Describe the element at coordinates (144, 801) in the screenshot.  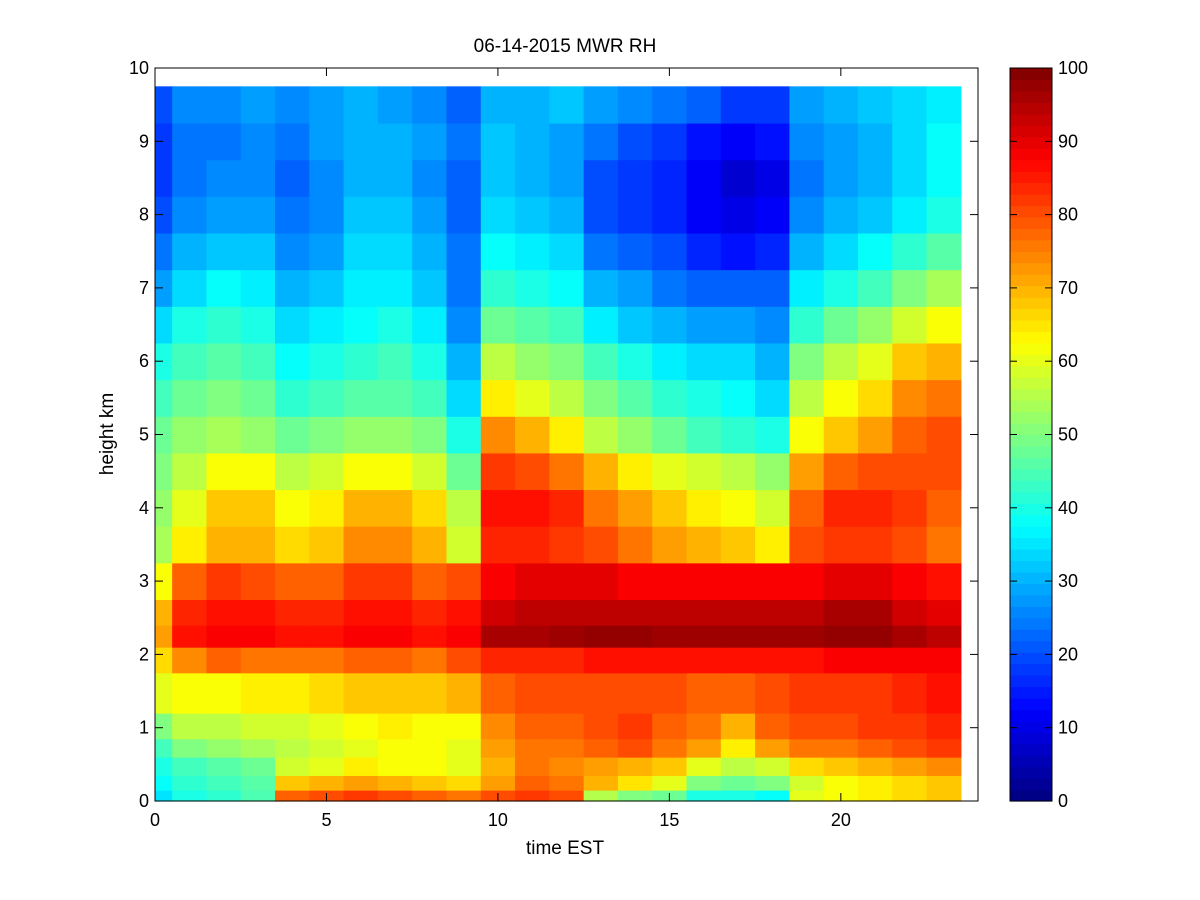
I see `y-tick-label: 0` at that location.